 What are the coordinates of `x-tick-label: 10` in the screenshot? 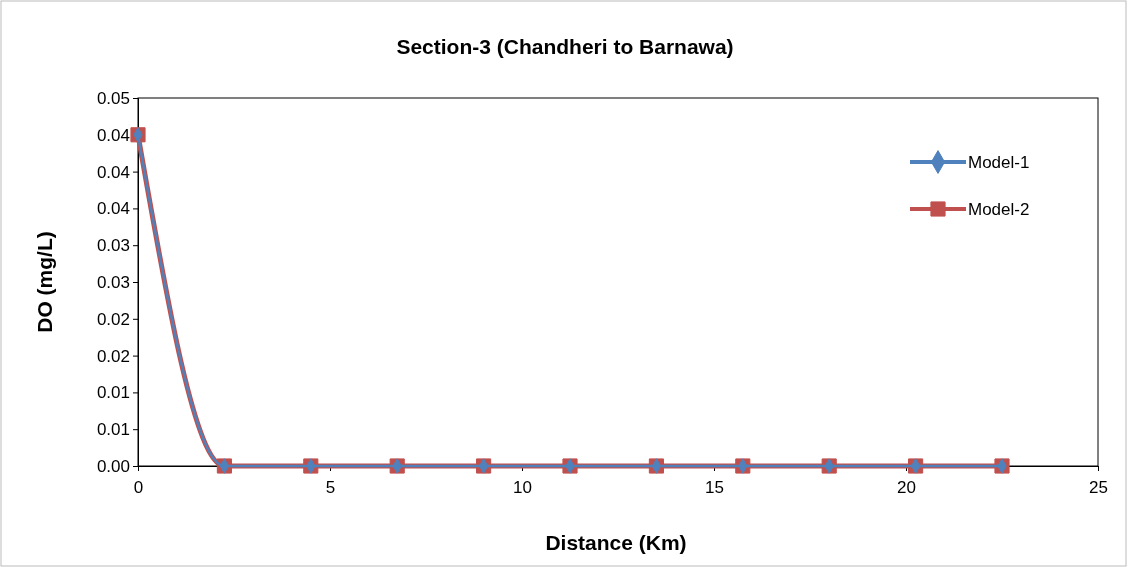 It's located at (522, 487).